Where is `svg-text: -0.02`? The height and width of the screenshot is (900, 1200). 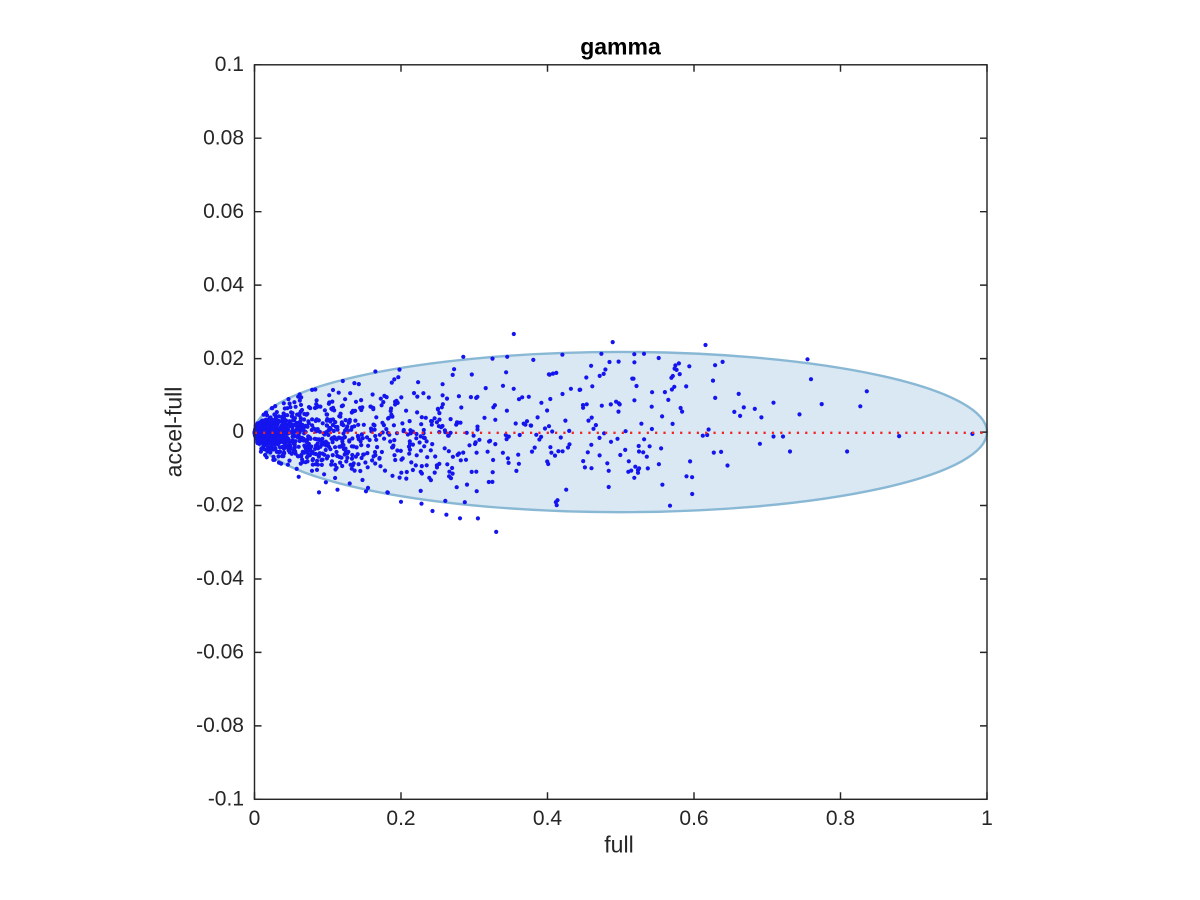 svg-text: -0.02 is located at coordinates (220, 505).